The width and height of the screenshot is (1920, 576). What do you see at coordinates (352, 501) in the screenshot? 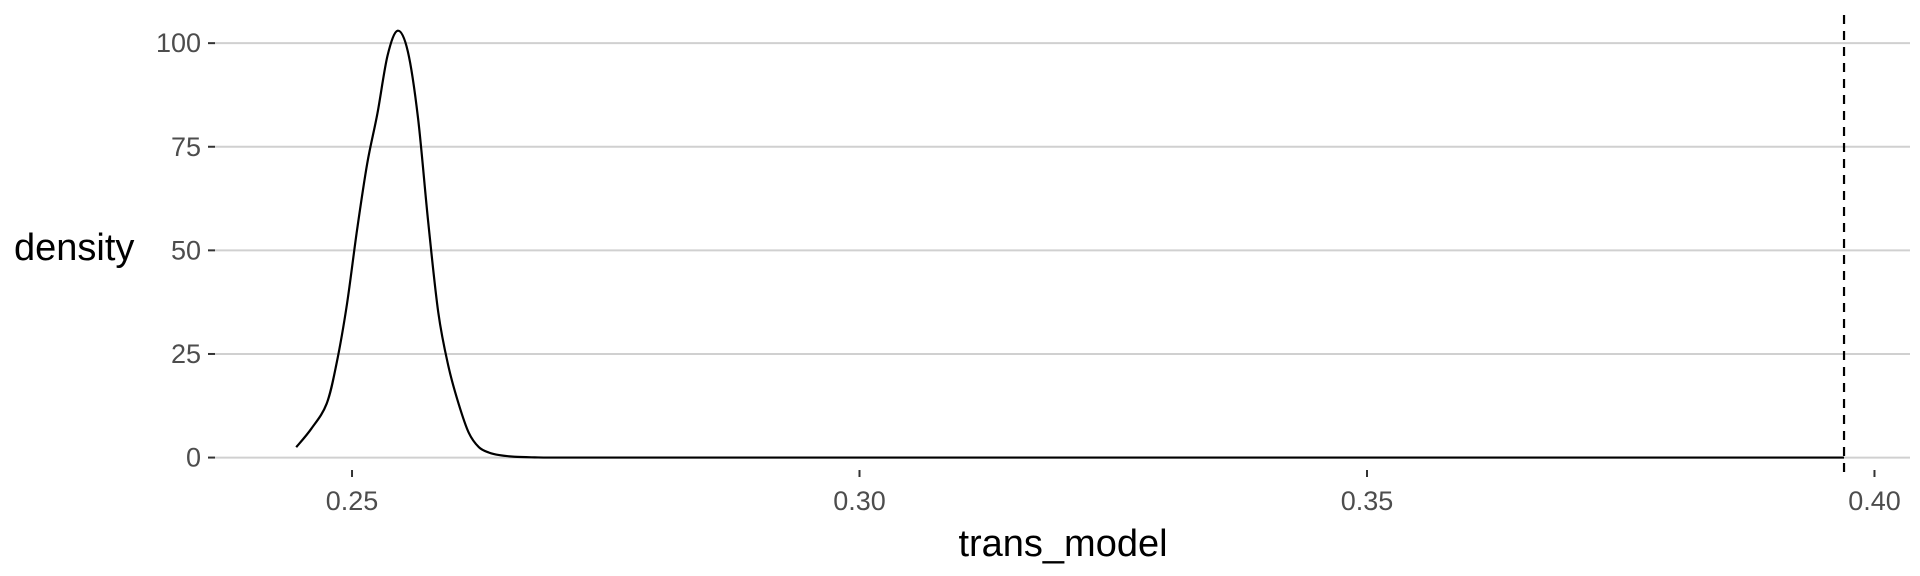
I see `x-tick-label: 0.25` at bounding box center [352, 501].